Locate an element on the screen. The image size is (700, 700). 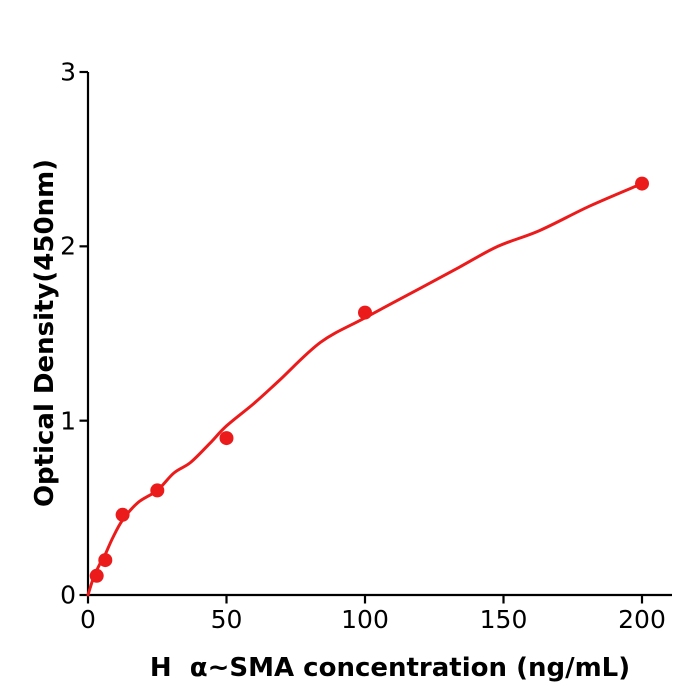
y-tick-label: 1 is located at coordinates (68, 421).